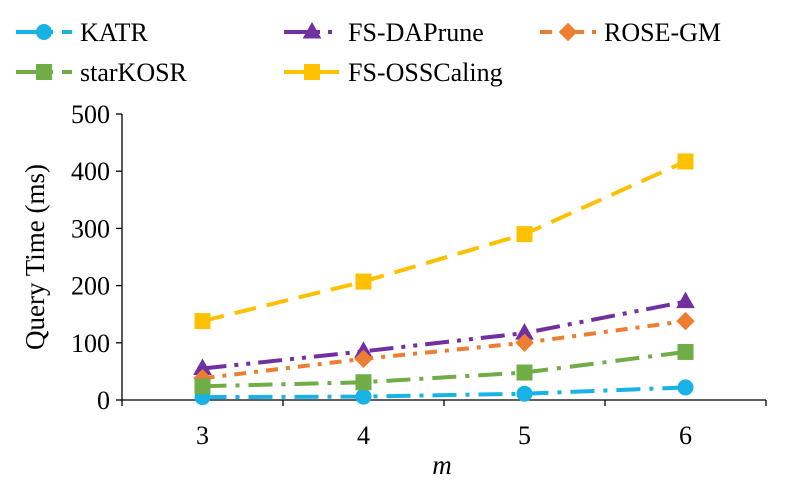 The height and width of the screenshot is (485, 793). What do you see at coordinates (685, 435) in the screenshot?
I see `x-tick-label: 6` at bounding box center [685, 435].